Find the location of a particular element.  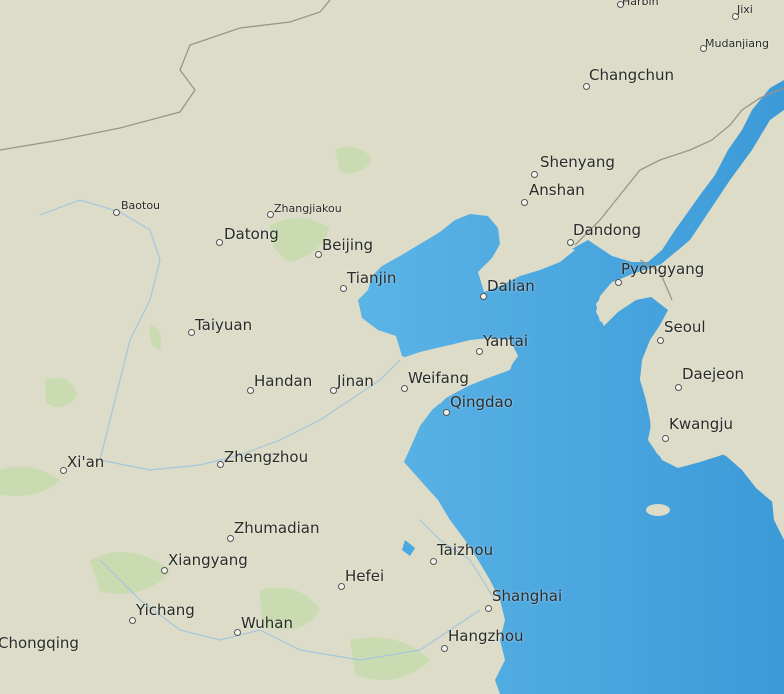

japan-coast is located at coordinates (777, 505).